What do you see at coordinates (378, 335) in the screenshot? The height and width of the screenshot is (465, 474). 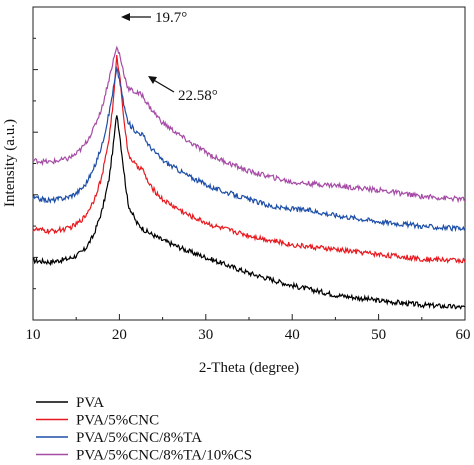 I see `x-tick-label-50: 50` at bounding box center [378, 335].